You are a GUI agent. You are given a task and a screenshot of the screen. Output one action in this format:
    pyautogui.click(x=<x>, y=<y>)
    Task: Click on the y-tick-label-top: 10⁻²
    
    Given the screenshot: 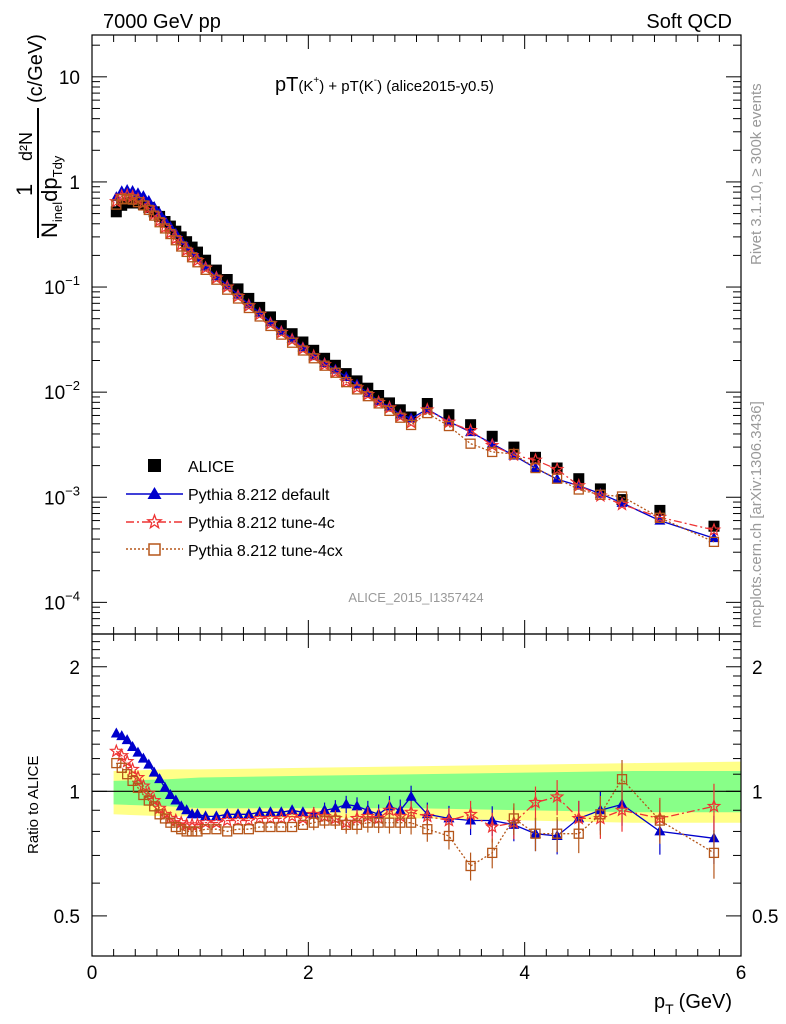 What is the action you would take?
    pyautogui.click(x=62, y=391)
    